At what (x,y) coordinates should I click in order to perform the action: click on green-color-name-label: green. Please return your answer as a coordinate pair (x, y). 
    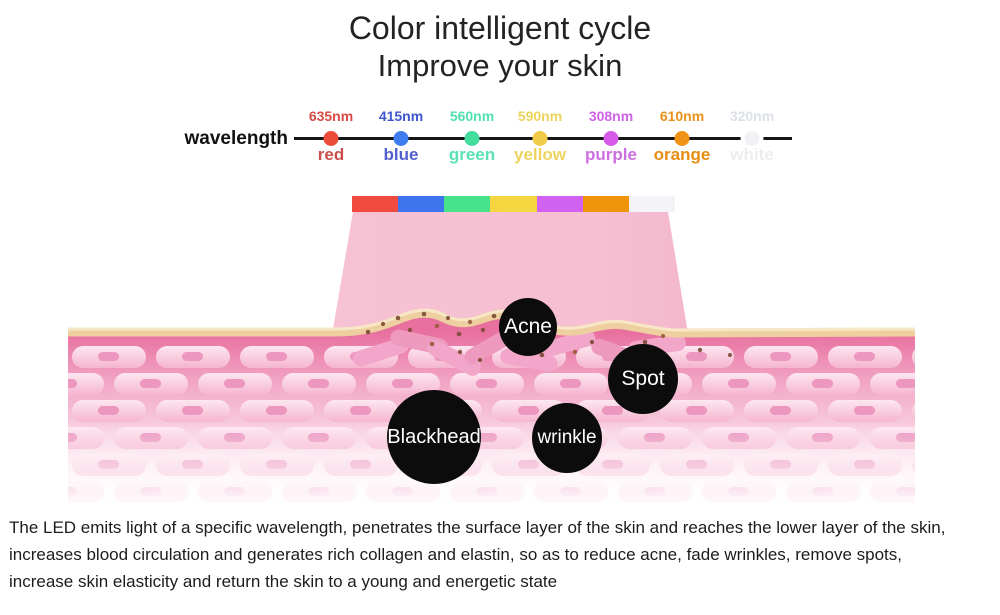
    Looking at the image, I should click on (472, 154).